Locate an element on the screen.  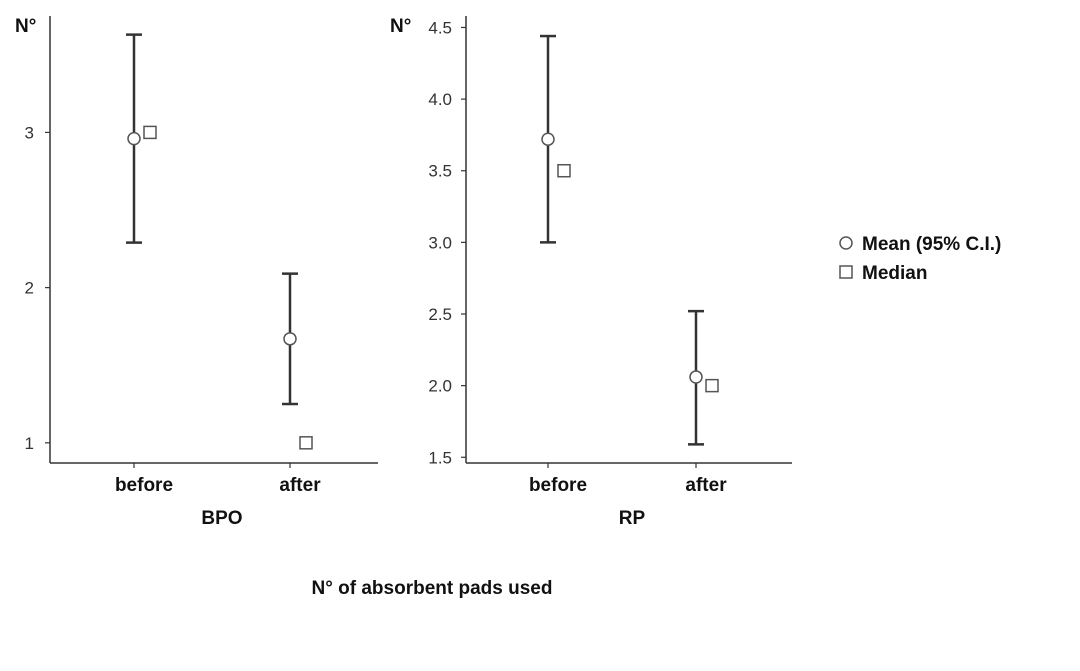
x-axis-label: RP is located at coordinates (632, 518).